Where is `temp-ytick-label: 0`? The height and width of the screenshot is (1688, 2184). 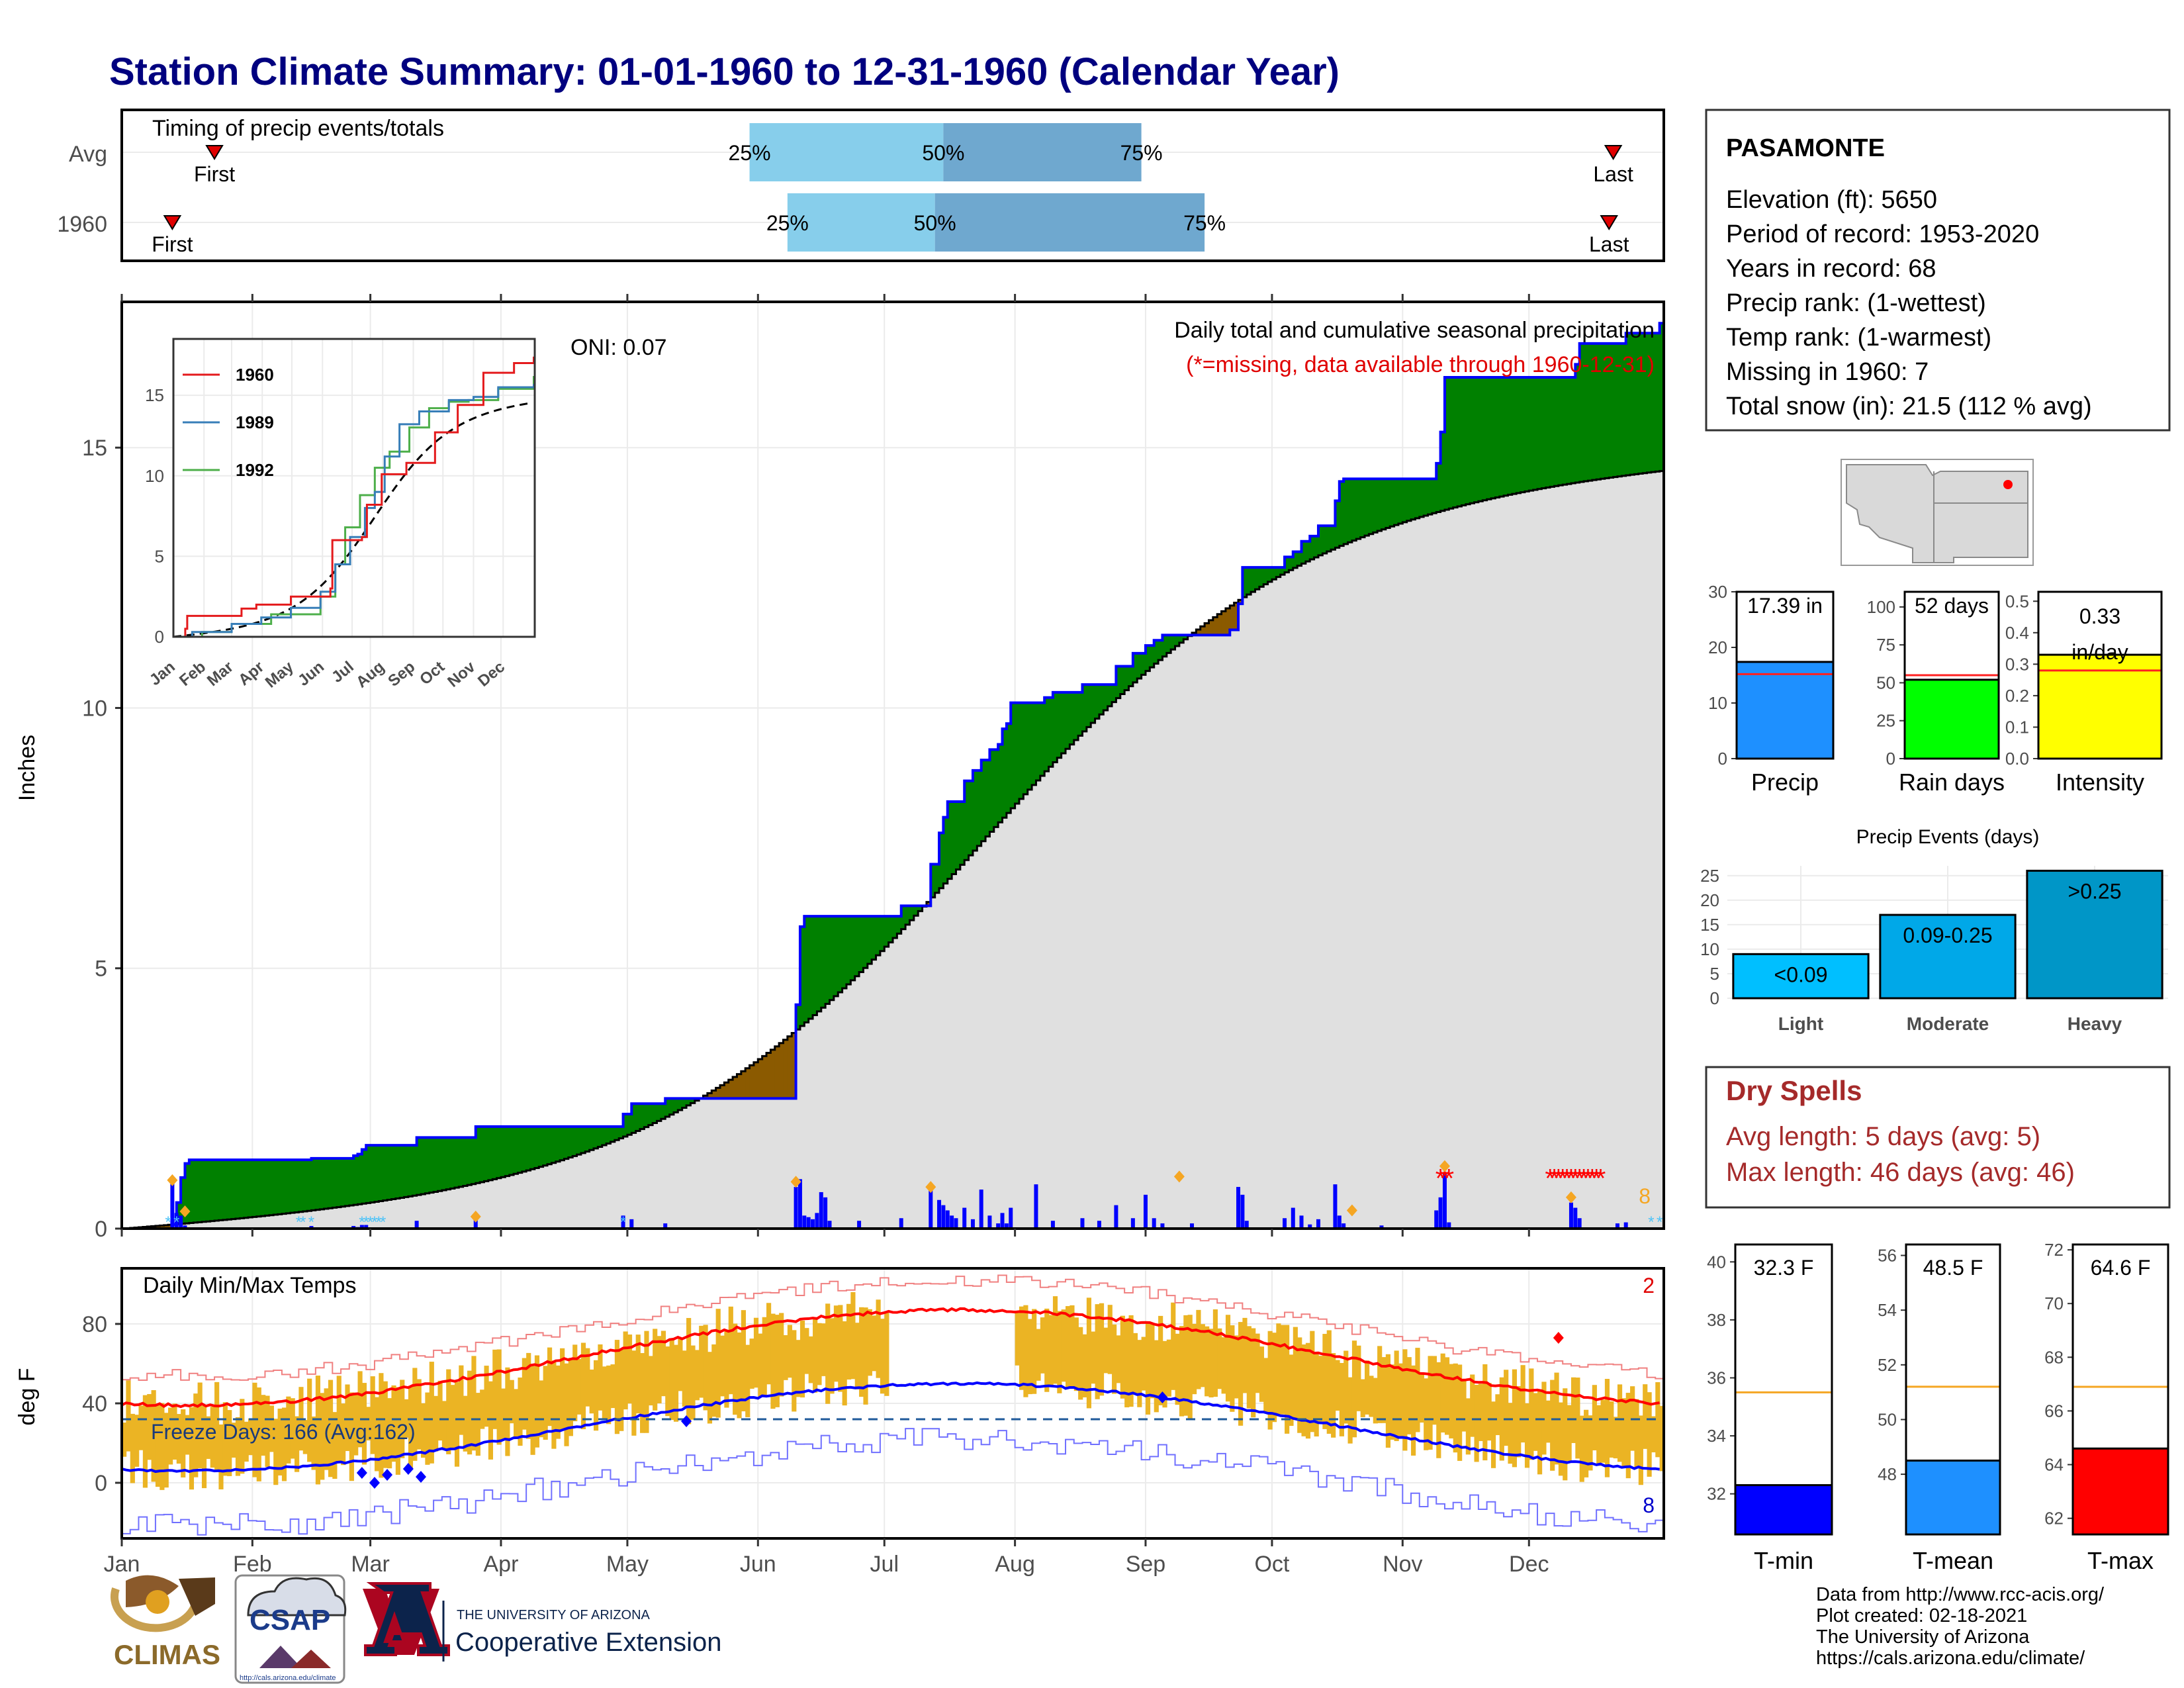
temp-ytick-label: 0 is located at coordinates (101, 1483).